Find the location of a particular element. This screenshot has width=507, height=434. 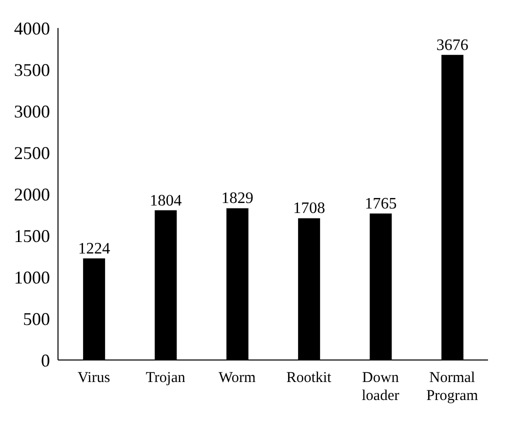

x-tick-label: Rootkit is located at coordinates (309, 378).